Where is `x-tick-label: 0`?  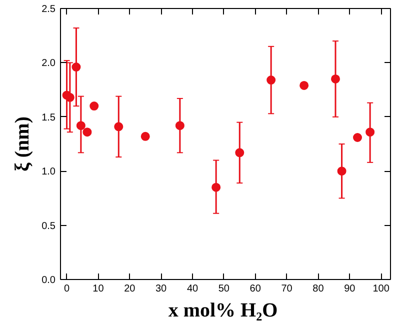
x-tick-label: 0 is located at coordinates (67, 289).